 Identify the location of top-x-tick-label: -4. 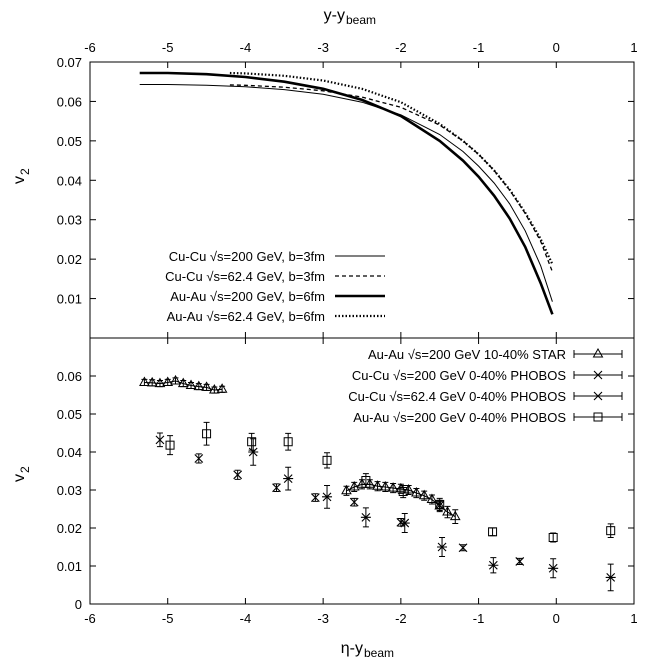
(246, 47).